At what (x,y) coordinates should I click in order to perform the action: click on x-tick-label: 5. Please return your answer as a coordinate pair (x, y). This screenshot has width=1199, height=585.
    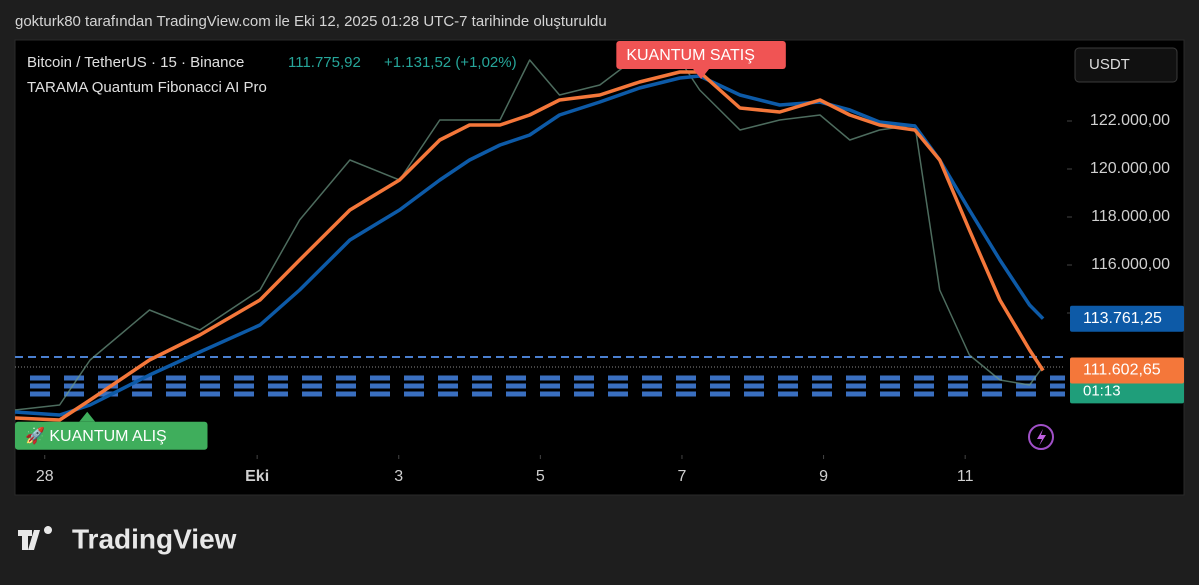
    Looking at the image, I should click on (540, 476).